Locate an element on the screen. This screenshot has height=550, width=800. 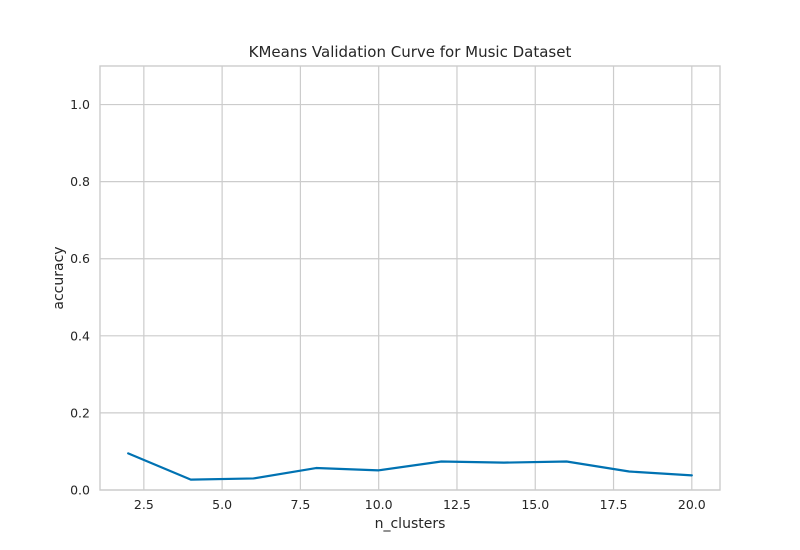
y-tick-label: 0.4 is located at coordinates (80, 335).